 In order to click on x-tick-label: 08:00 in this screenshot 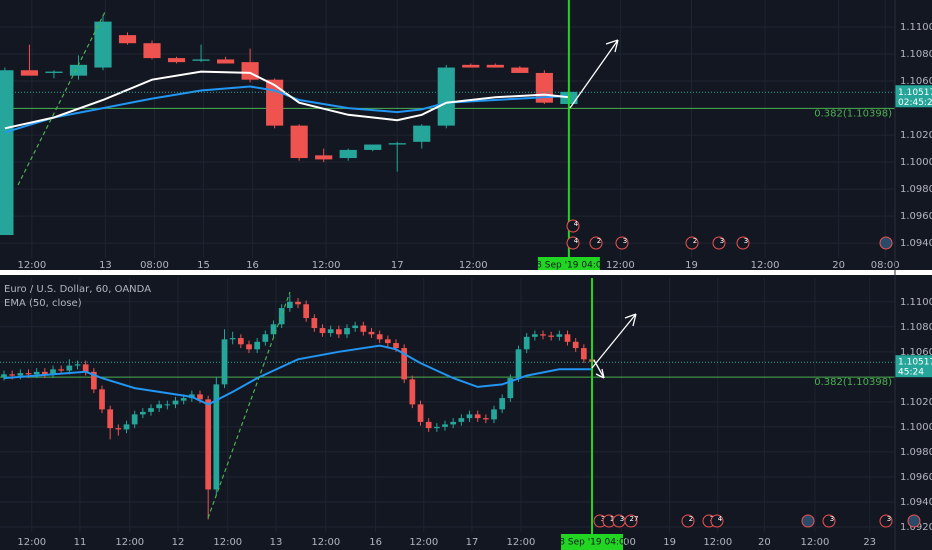, I will do `click(154, 265)`.